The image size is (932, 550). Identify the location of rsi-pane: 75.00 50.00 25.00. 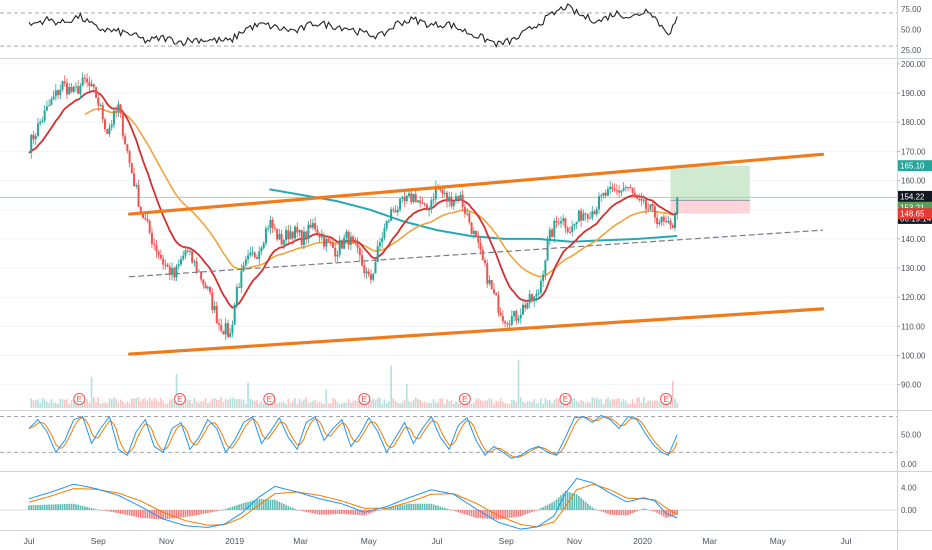
(461, 29).